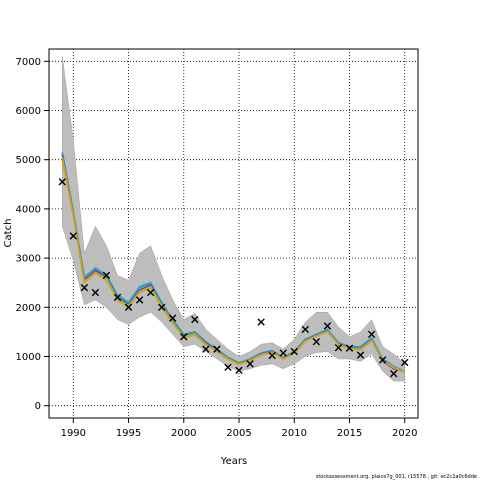 Image resolution: width=480 pixels, height=480 pixels. I want to click on y-tick-label: 6000, so click(28, 111).